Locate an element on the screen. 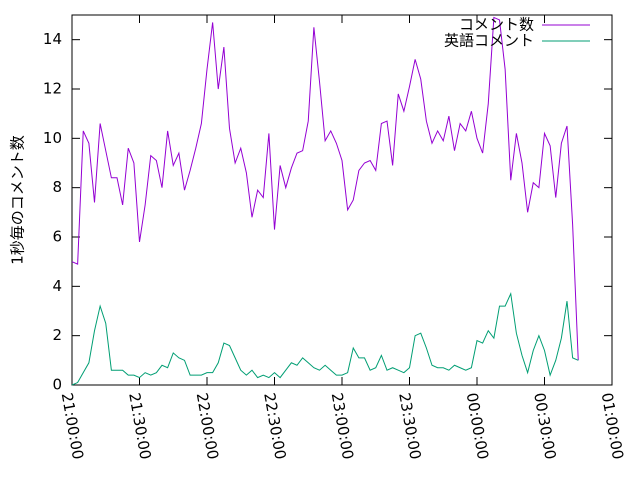 This screenshot has height=480, width=640. y-tick-label: 12 is located at coordinates (52, 89).